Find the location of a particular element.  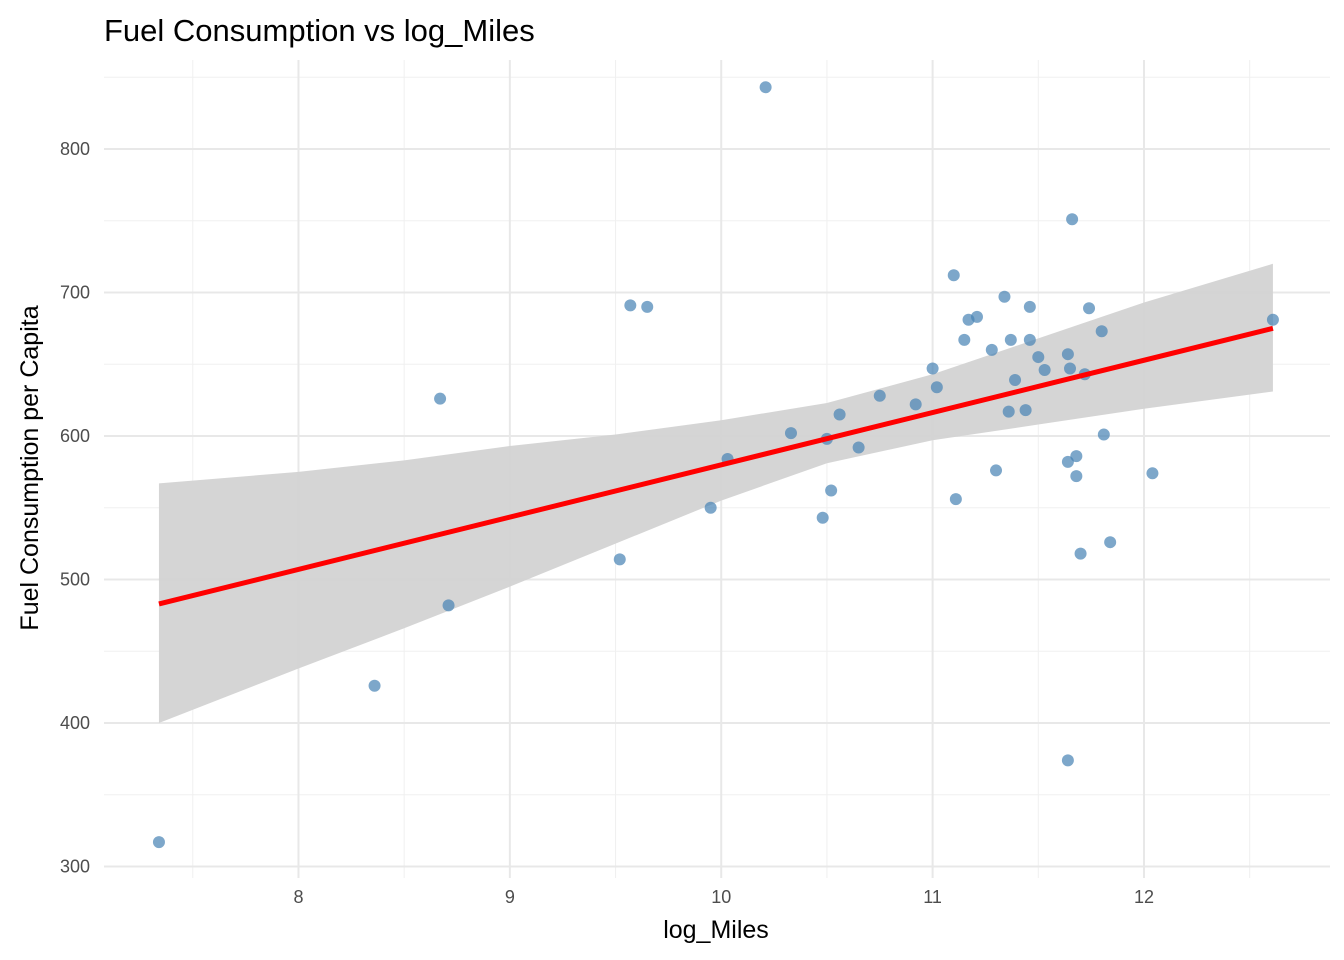

y-tick-label: 600 is located at coordinates (75, 436).